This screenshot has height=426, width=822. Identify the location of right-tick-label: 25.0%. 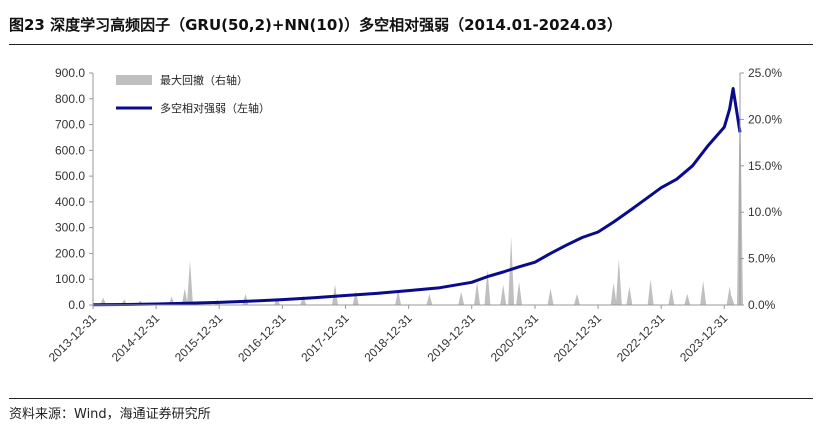
(765, 73).